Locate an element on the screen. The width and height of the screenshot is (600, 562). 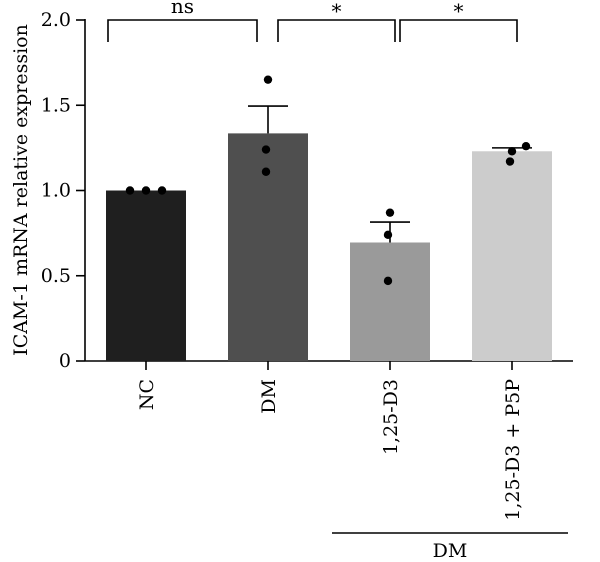
y-tick-label: 0 is located at coordinates (65, 361).